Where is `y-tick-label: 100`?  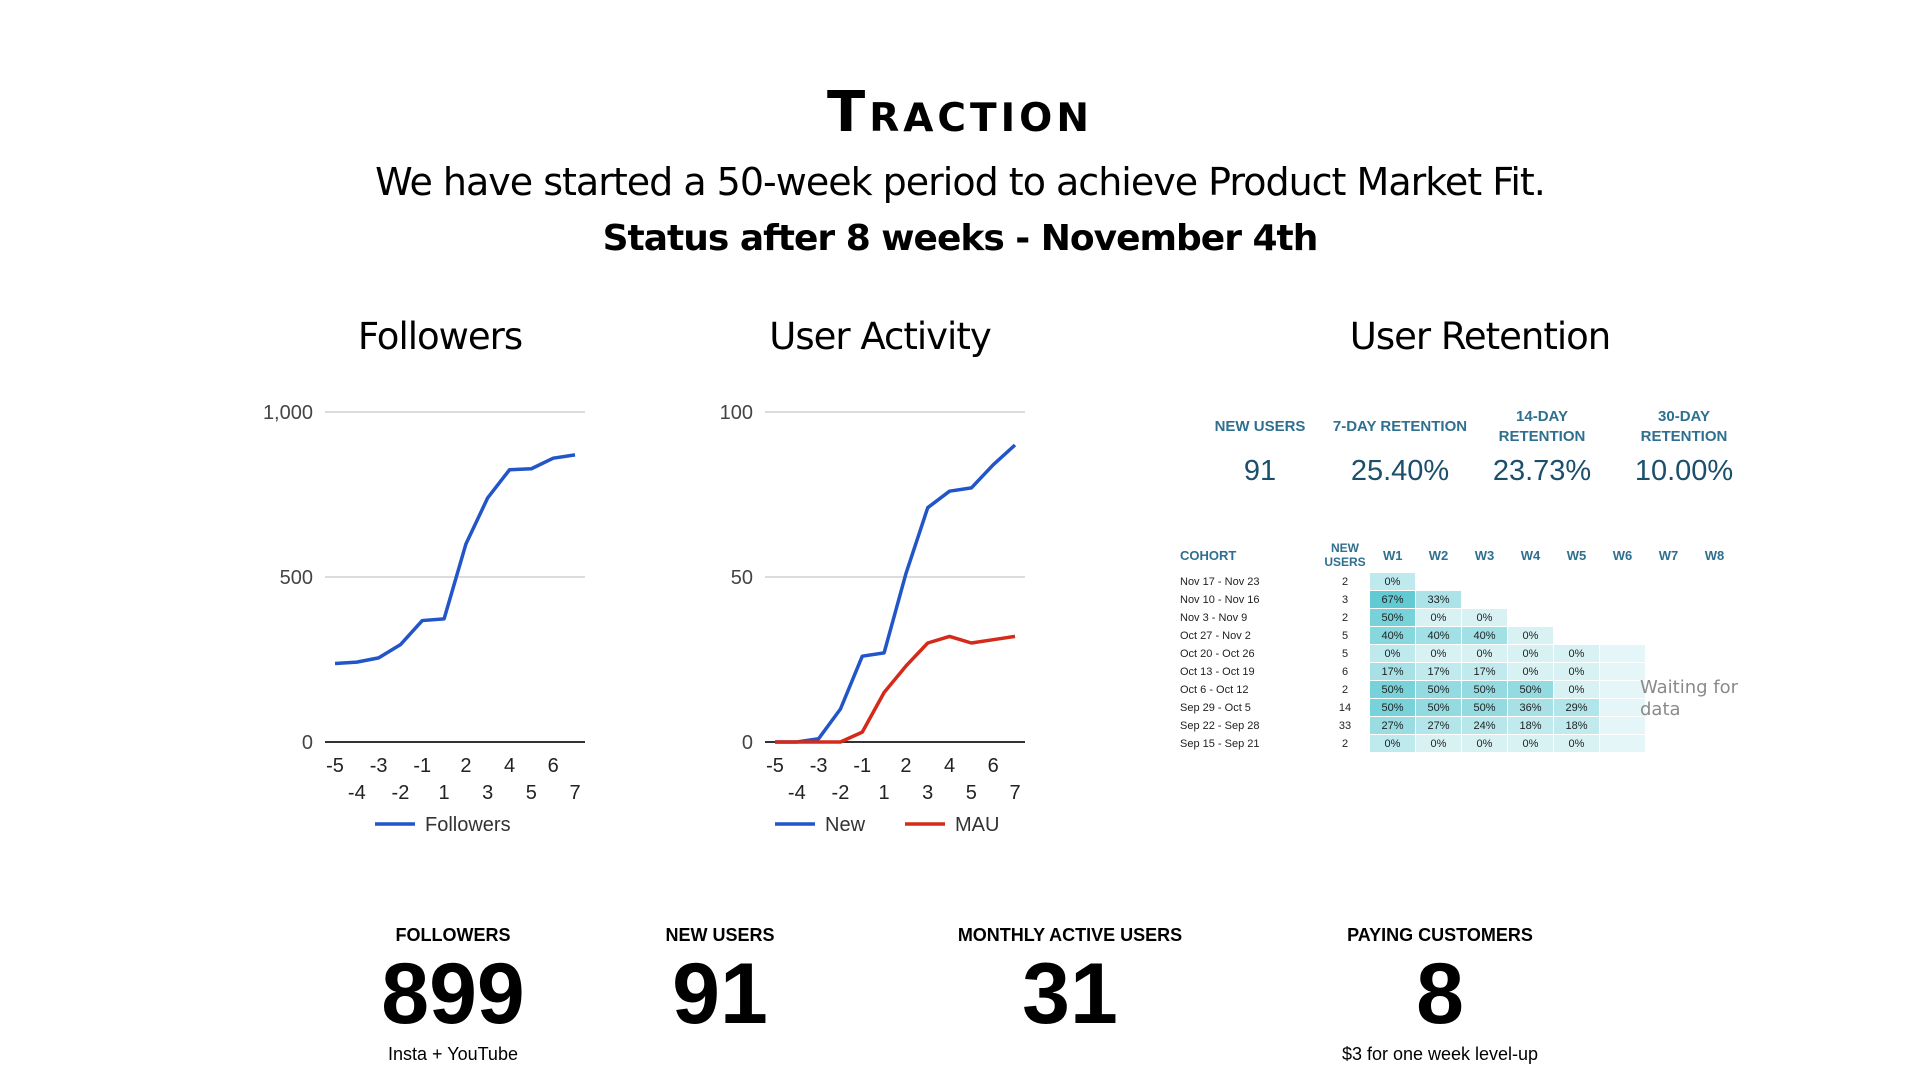
y-tick-label: 100 is located at coordinates (736, 413).